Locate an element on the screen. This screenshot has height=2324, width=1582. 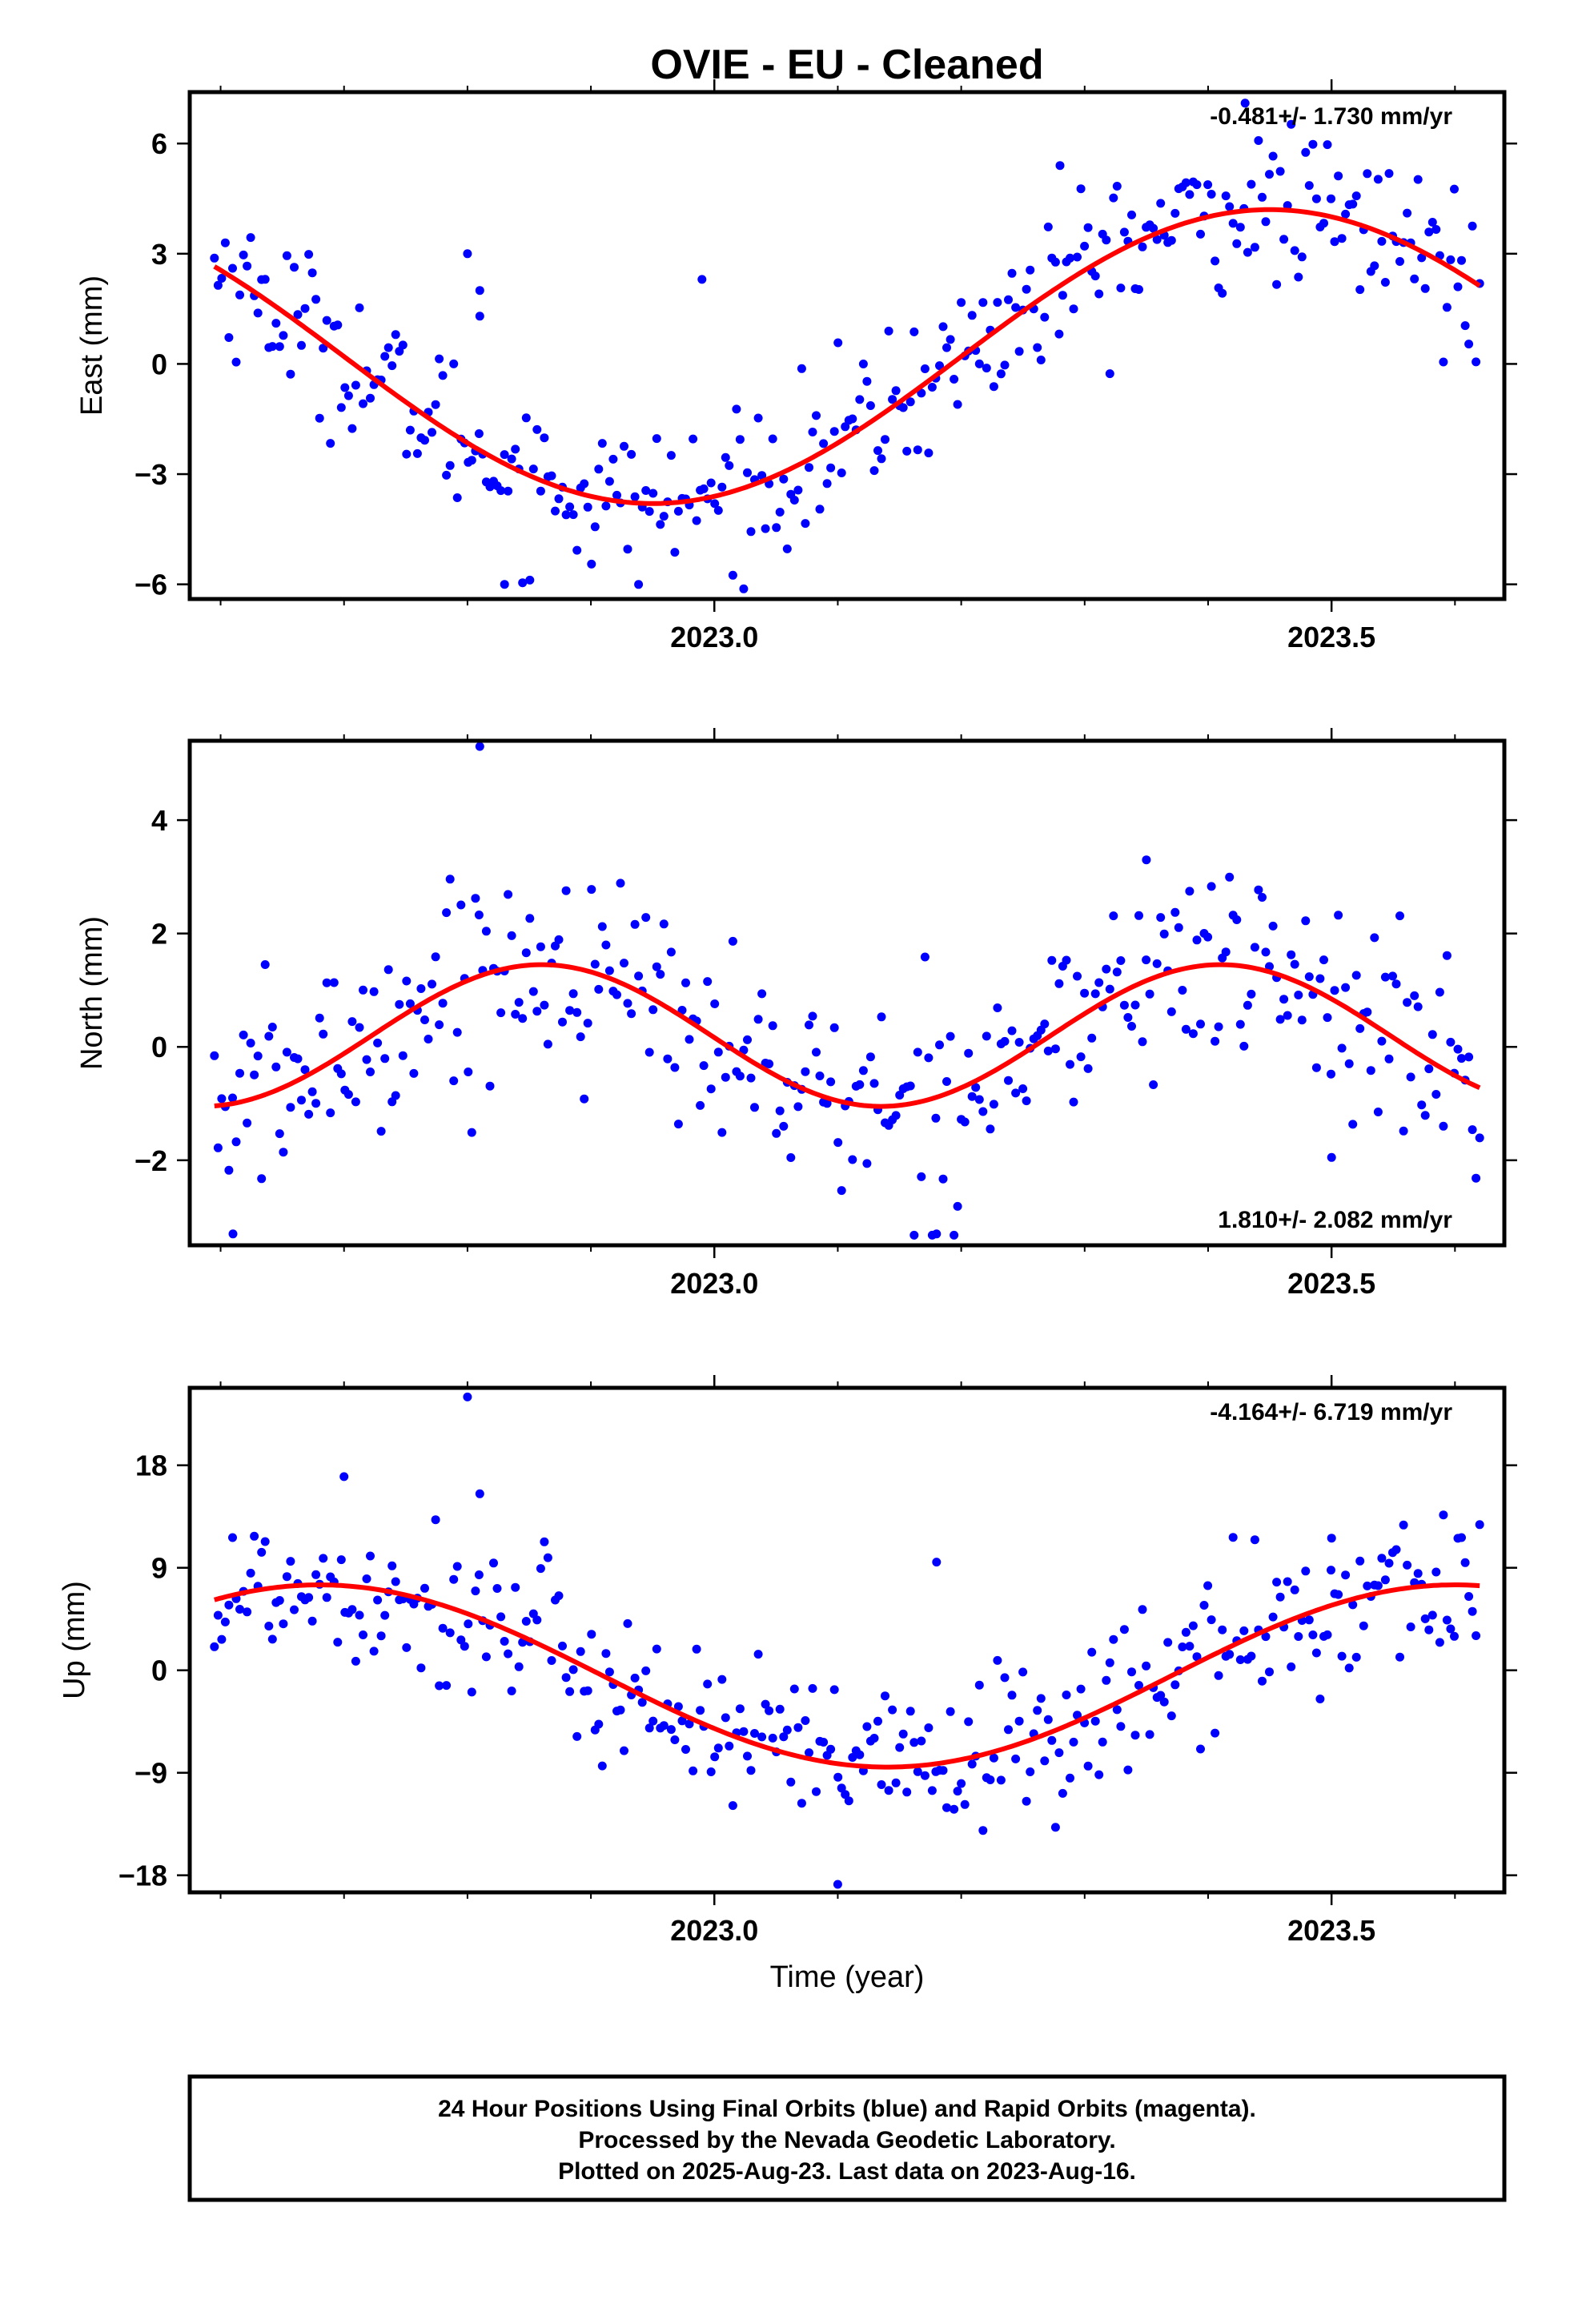
x-tick-label: 2023.0 is located at coordinates (714, 1283).